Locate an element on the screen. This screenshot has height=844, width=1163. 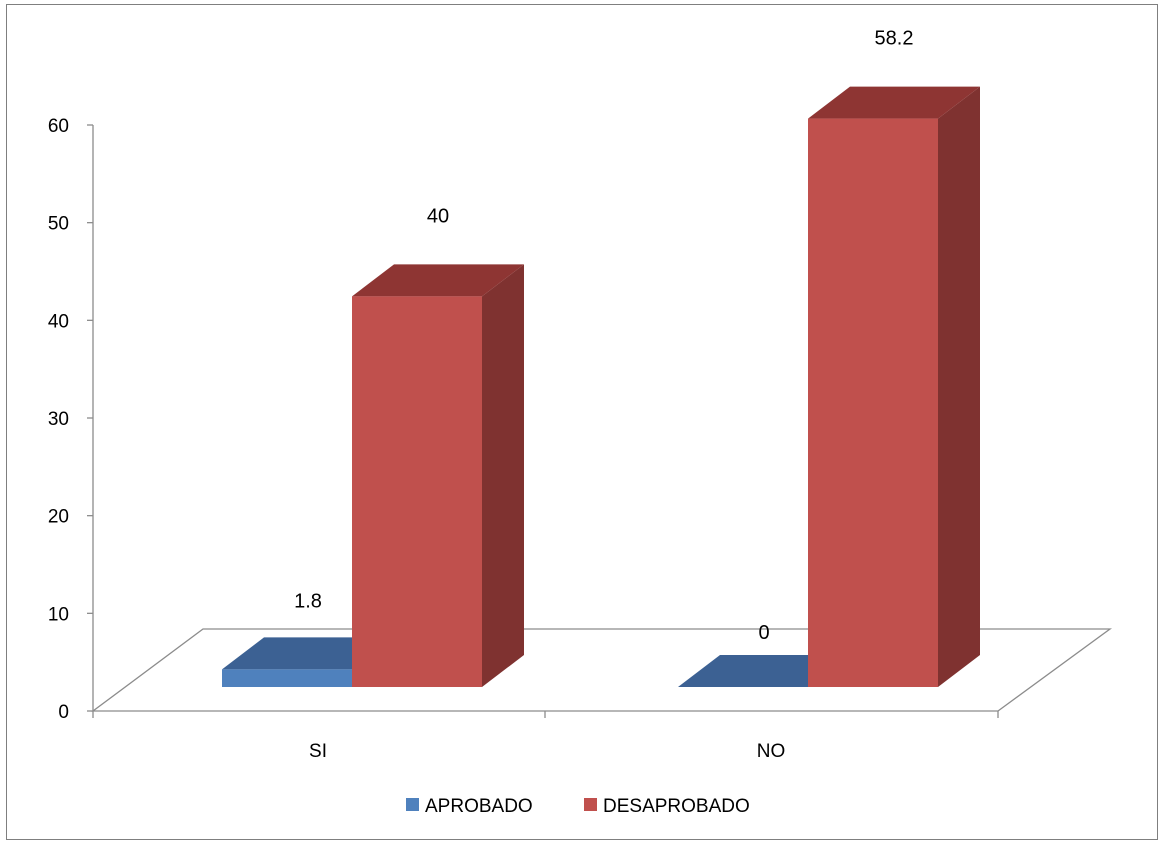
bar-desaprobado-no is located at coordinates (894, 386).